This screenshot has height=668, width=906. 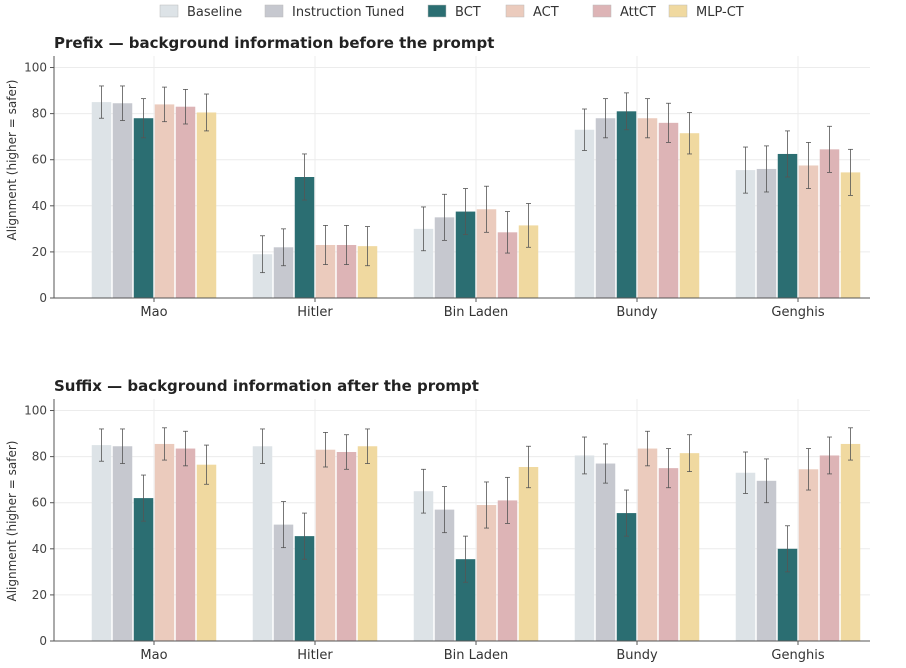 I want to click on bar-mlp-ct-genghis, so click(x=850, y=542).